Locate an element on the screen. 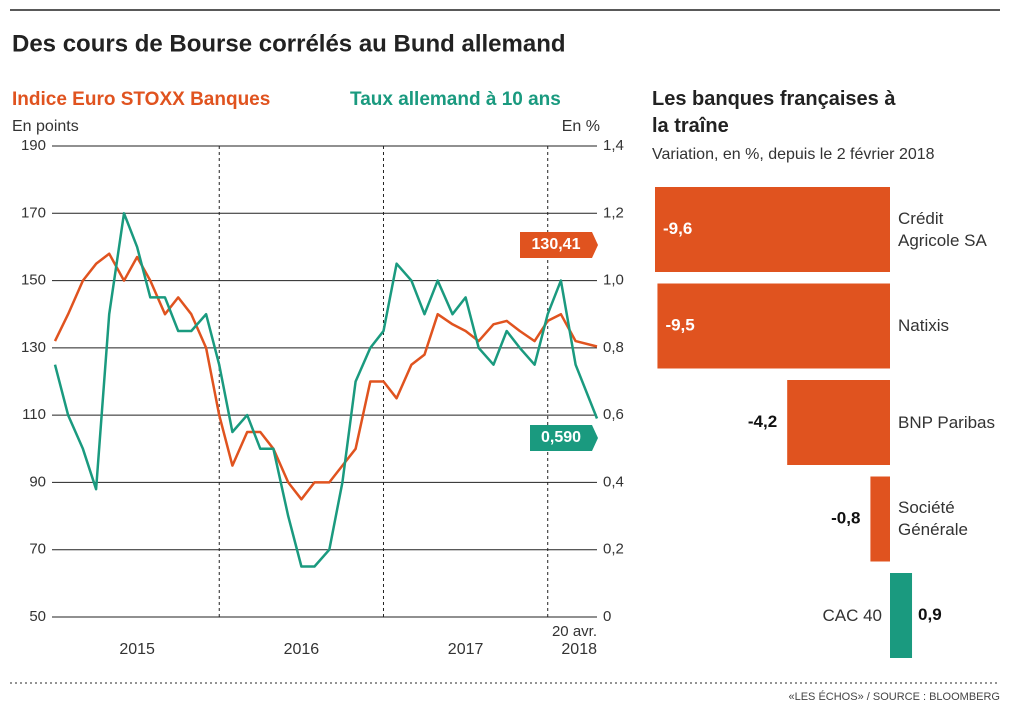 This screenshot has width=1010, height=721. y-tick-label: 170 is located at coordinates (33, 212).